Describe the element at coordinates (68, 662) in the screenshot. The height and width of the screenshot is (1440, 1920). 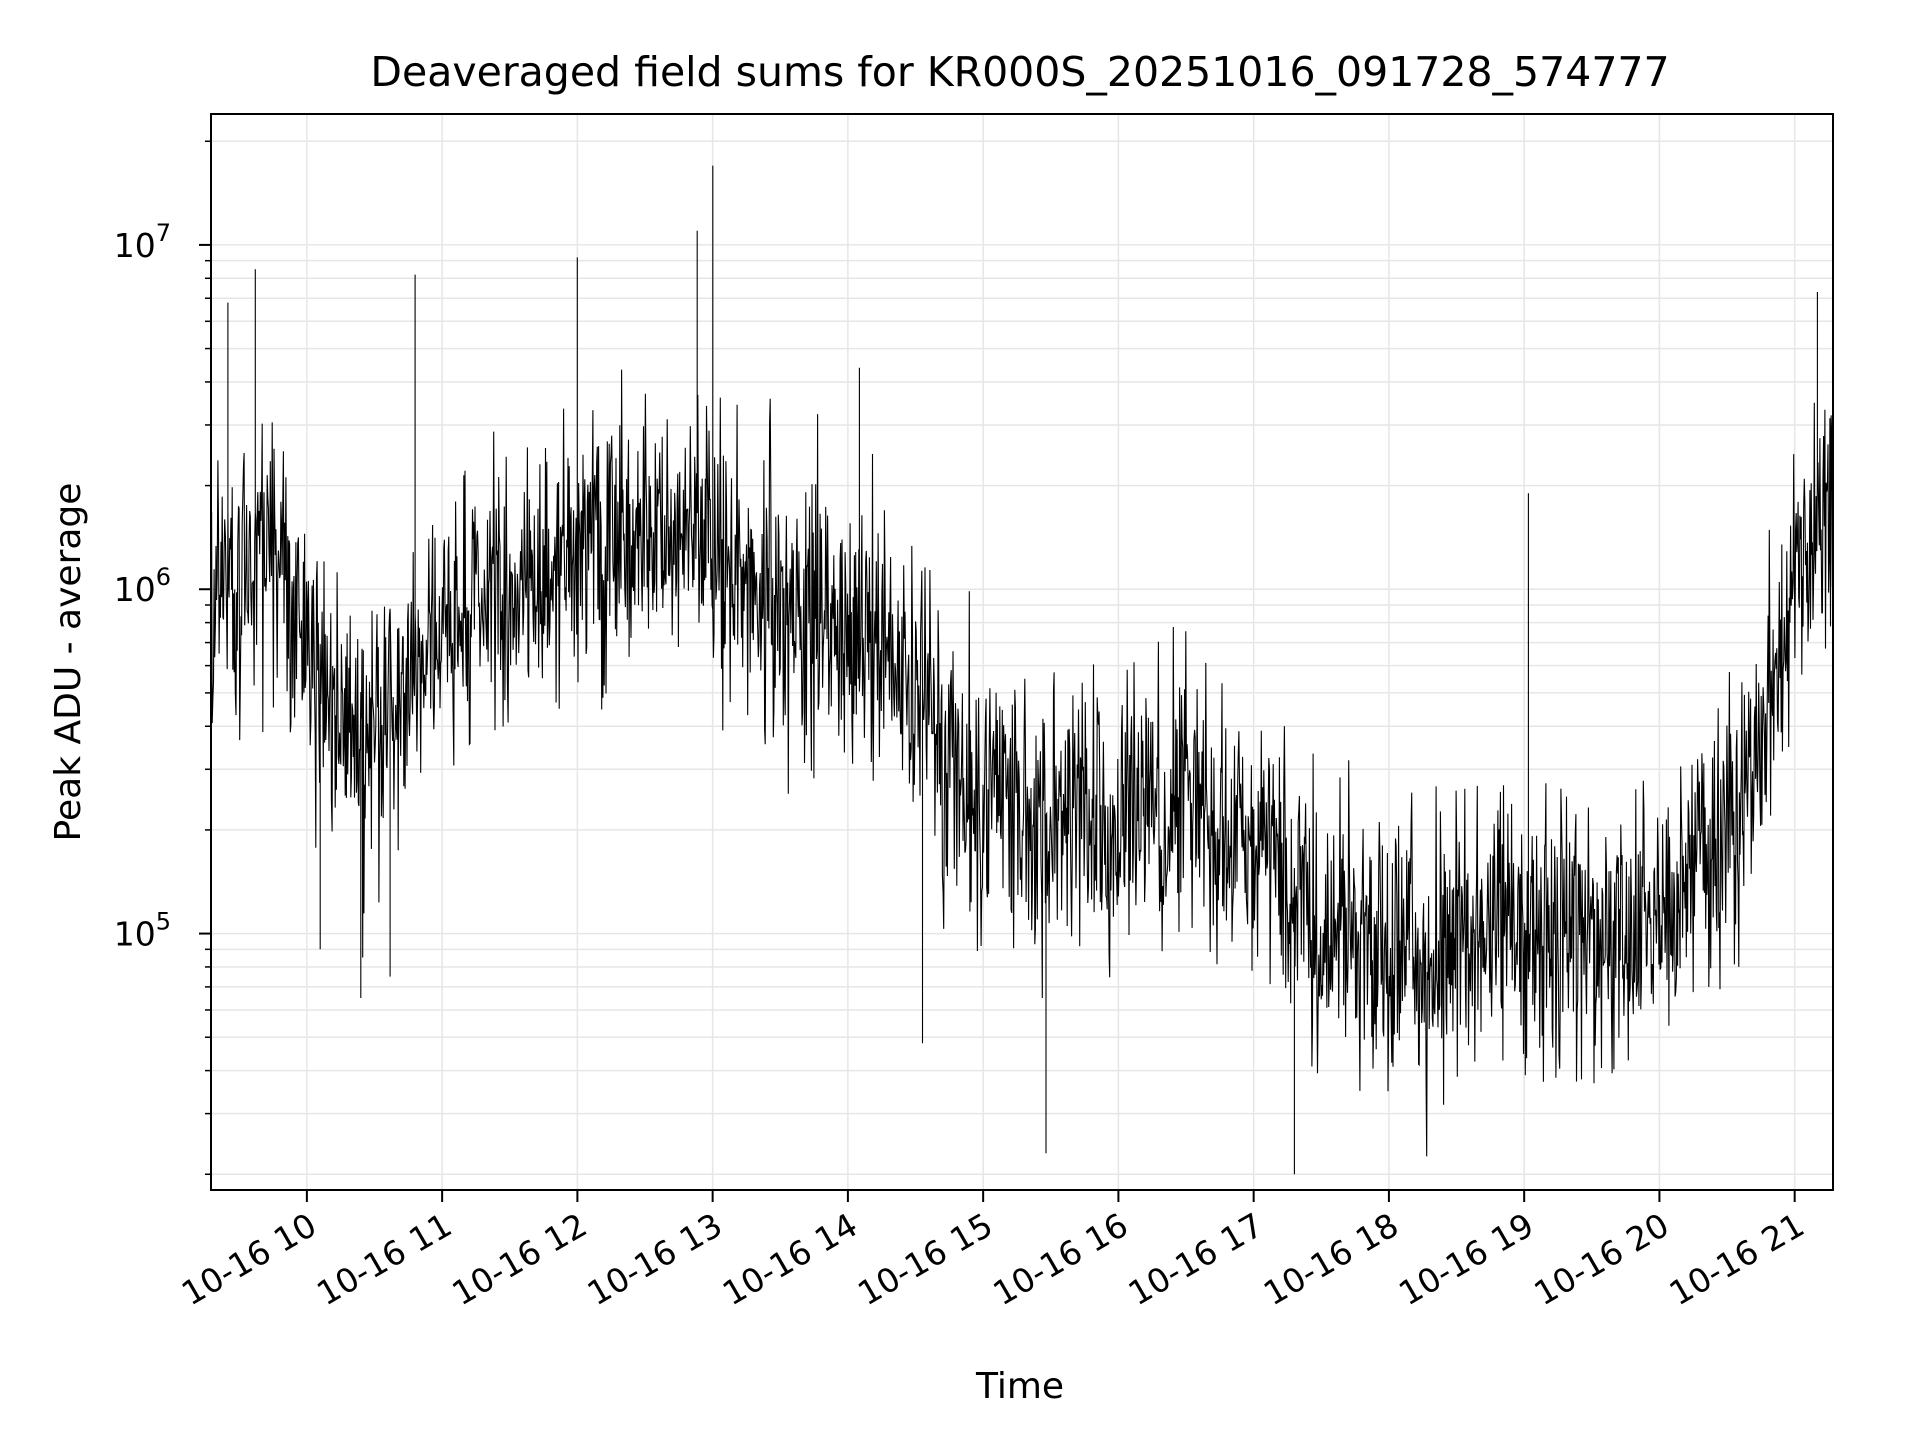
I see `y-axis-label: Peak ADU - average` at that location.